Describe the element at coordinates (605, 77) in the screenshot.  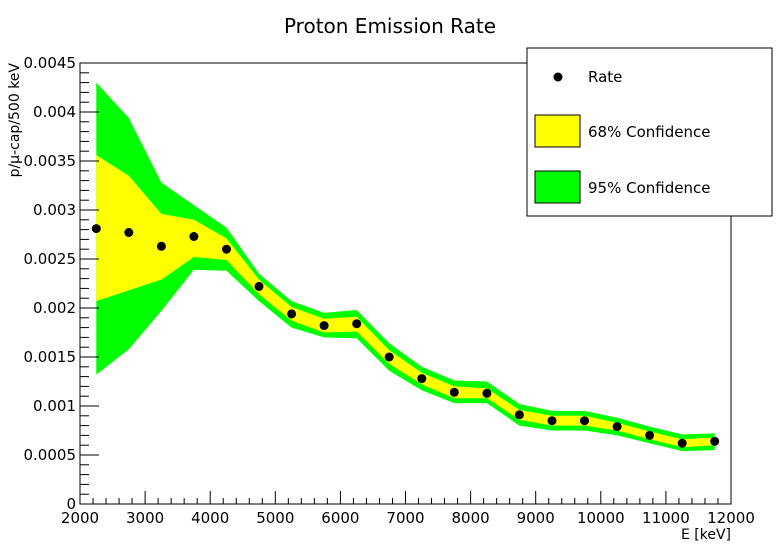
I see `legend-rate-label: Rate` at that location.